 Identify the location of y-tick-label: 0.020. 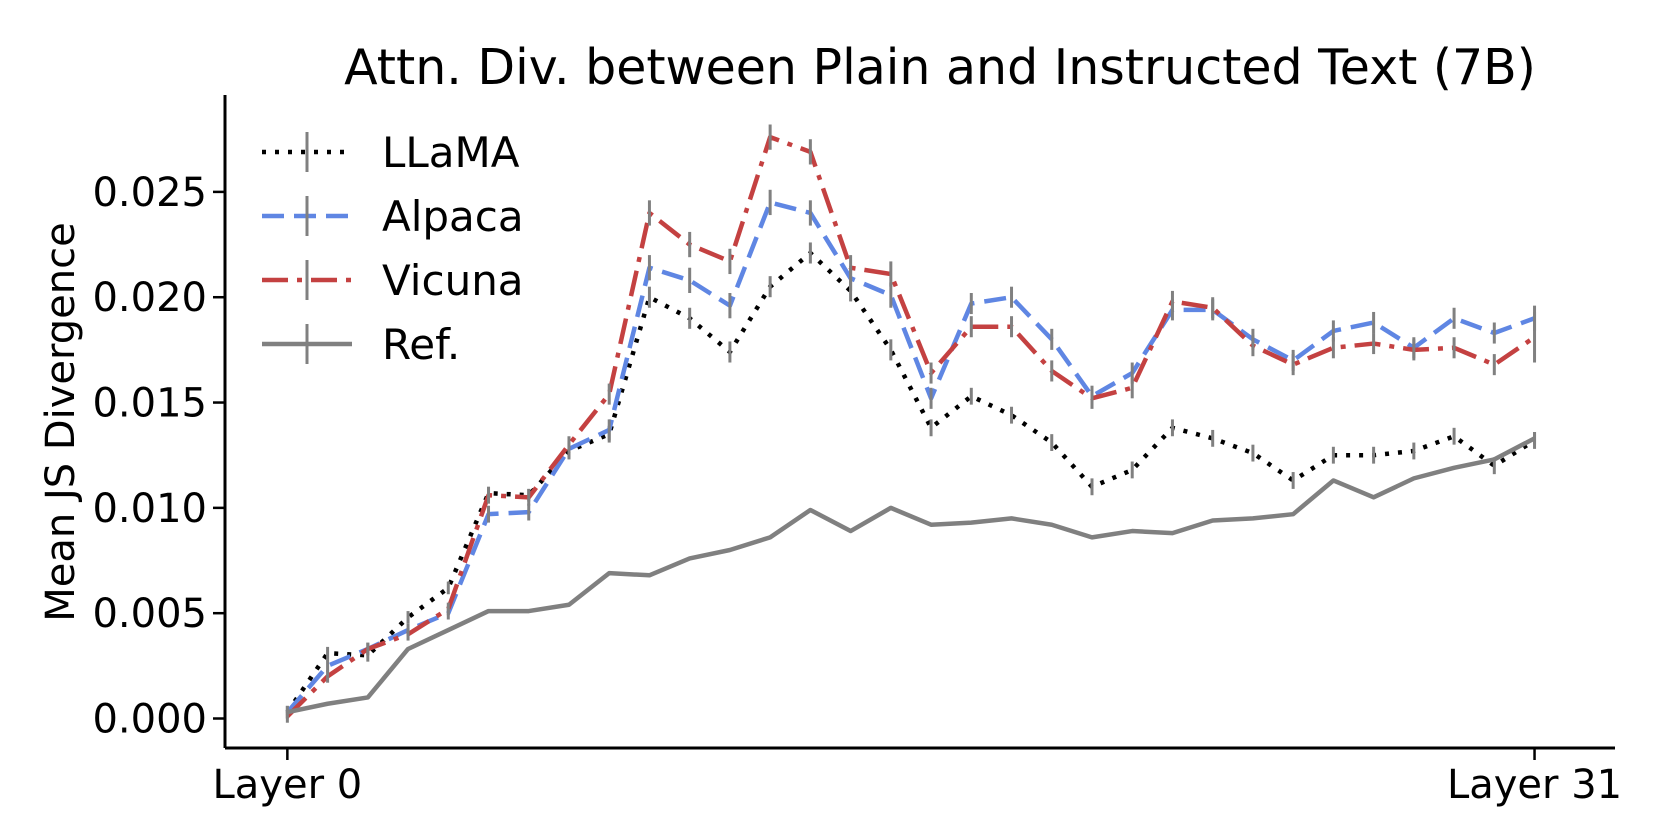
(149, 298).